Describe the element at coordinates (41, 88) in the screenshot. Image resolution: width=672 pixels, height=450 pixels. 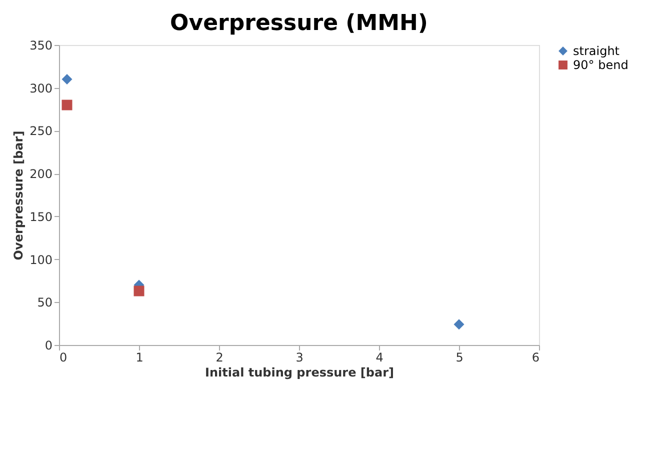
I see `y-tick-label: 300` at that location.